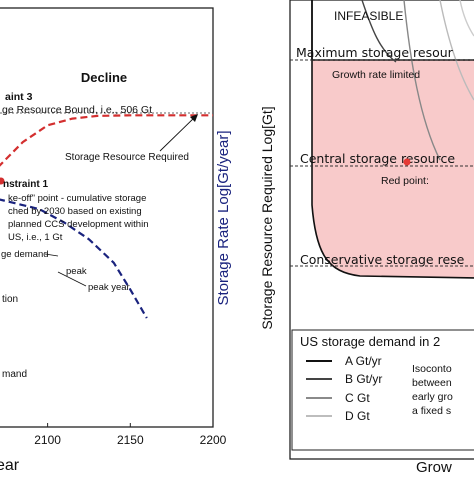 This screenshot has height=479, width=474. Describe the element at coordinates (178, 133) in the screenshot. I see `storage-required-arrow` at that location.